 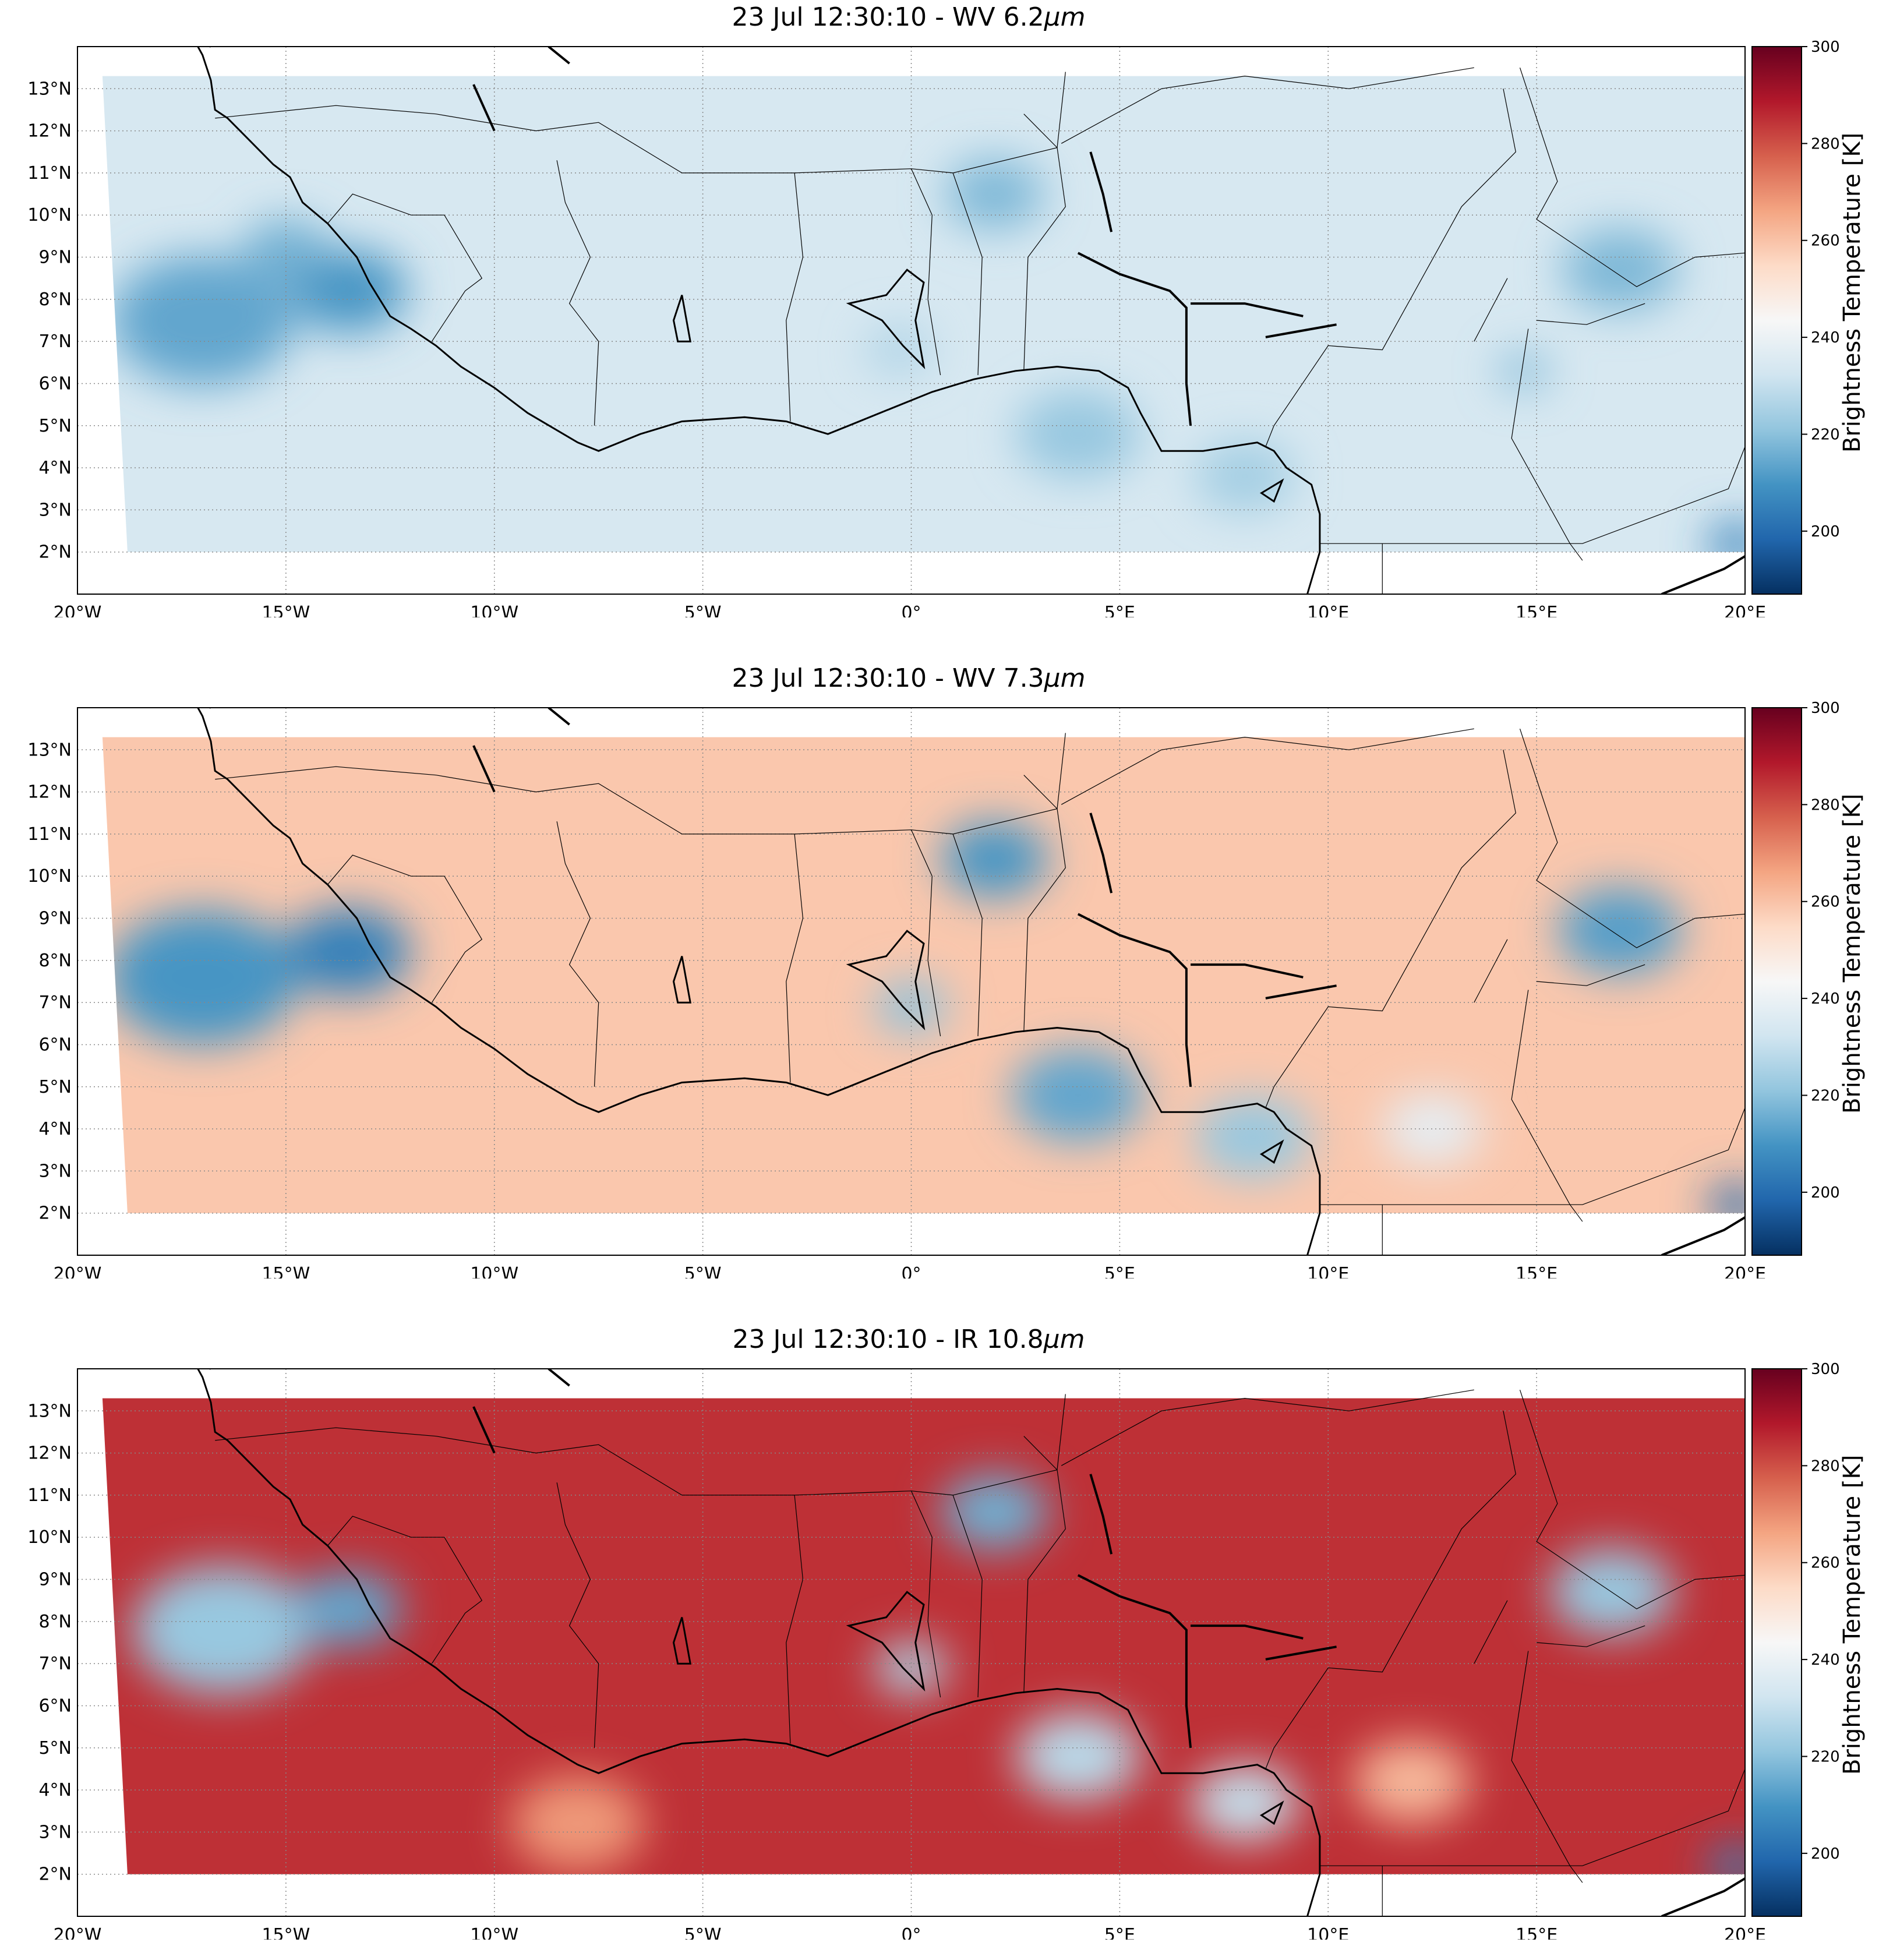 What do you see at coordinates (1825, 1095) in the screenshot?
I see `colorbar-tick-label: 220` at bounding box center [1825, 1095].